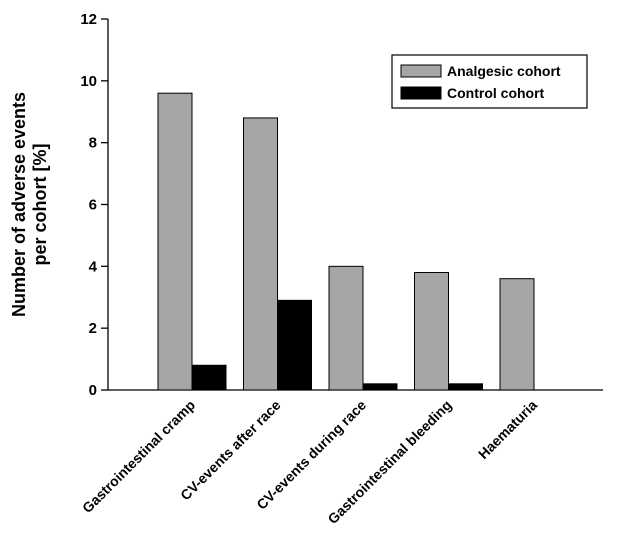 This screenshot has width=619, height=554. What do you see at coordinates (138, 456) in the screenshot?
I see `x-tick-label: Gastrointestinal cramp` at bounding box center [138, 456].